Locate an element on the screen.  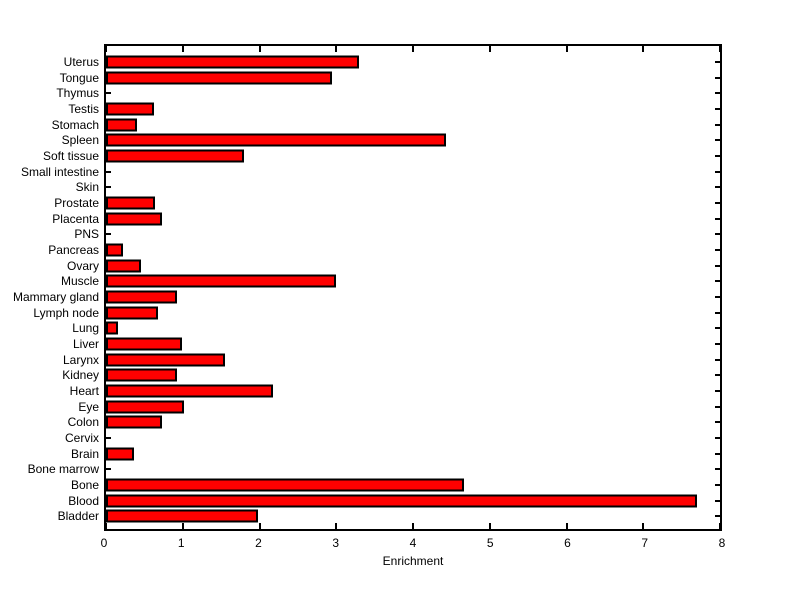
y-tick-label-small-intestine: Small intestine is located at coordinates (59, 171).